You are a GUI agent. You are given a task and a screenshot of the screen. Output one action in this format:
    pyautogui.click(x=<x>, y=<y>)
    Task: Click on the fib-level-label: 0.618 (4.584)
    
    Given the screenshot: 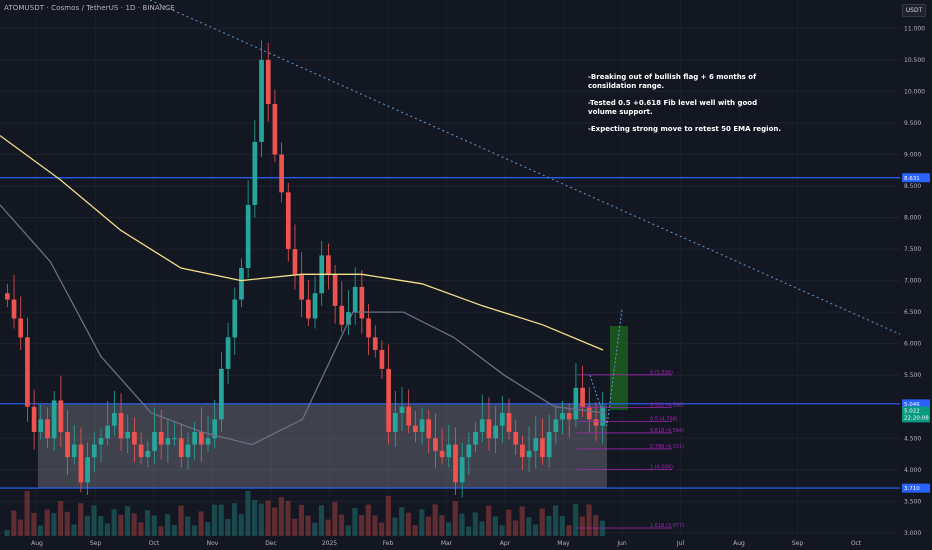 What is the action you would take?
    pyautogui.click(x=667, y=431)
    